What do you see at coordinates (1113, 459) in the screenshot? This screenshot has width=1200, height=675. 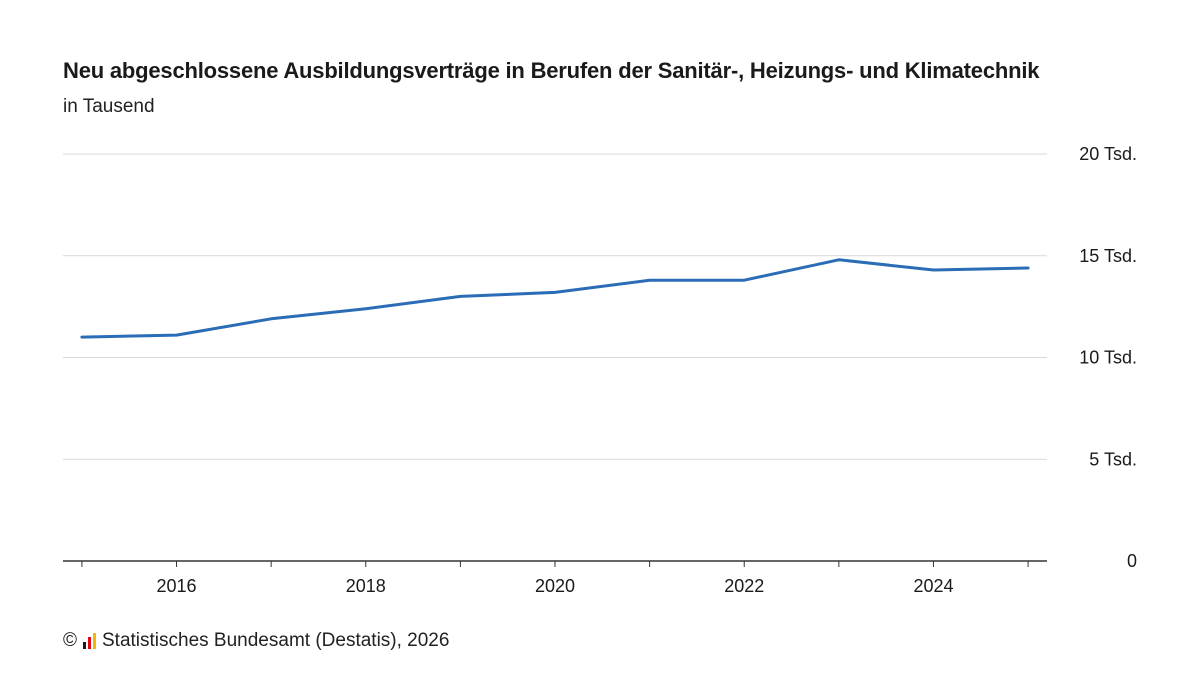 I see `y-tick-label: 5 Tsd.` at bounding box center [1113, 459].